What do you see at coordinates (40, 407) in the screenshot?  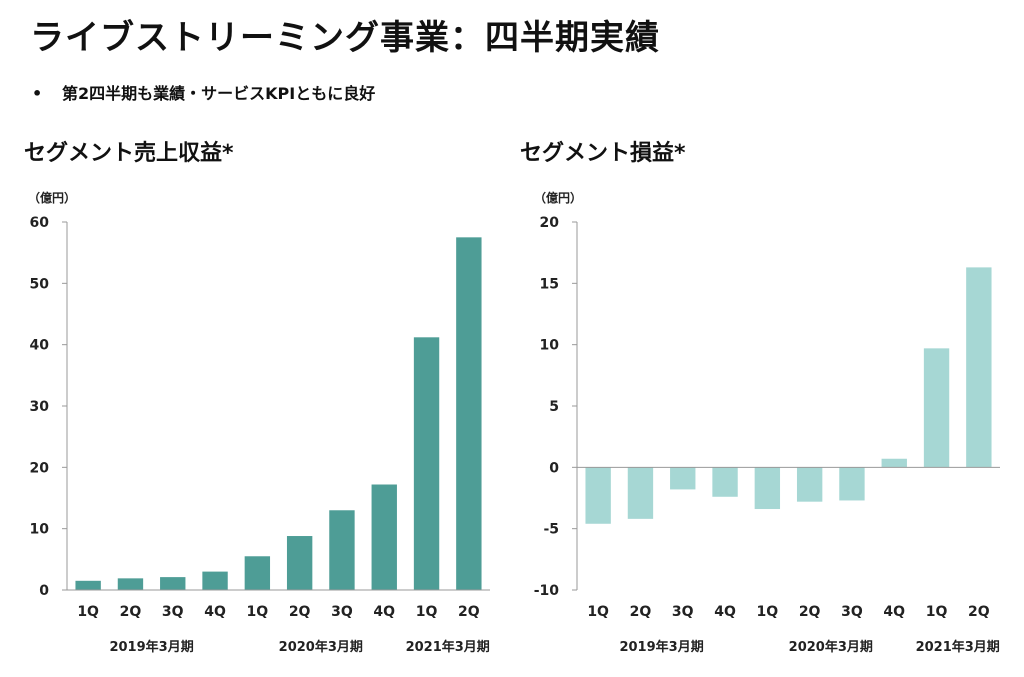 I see `y-tick-label: 30` at bounding box center [40, 407].